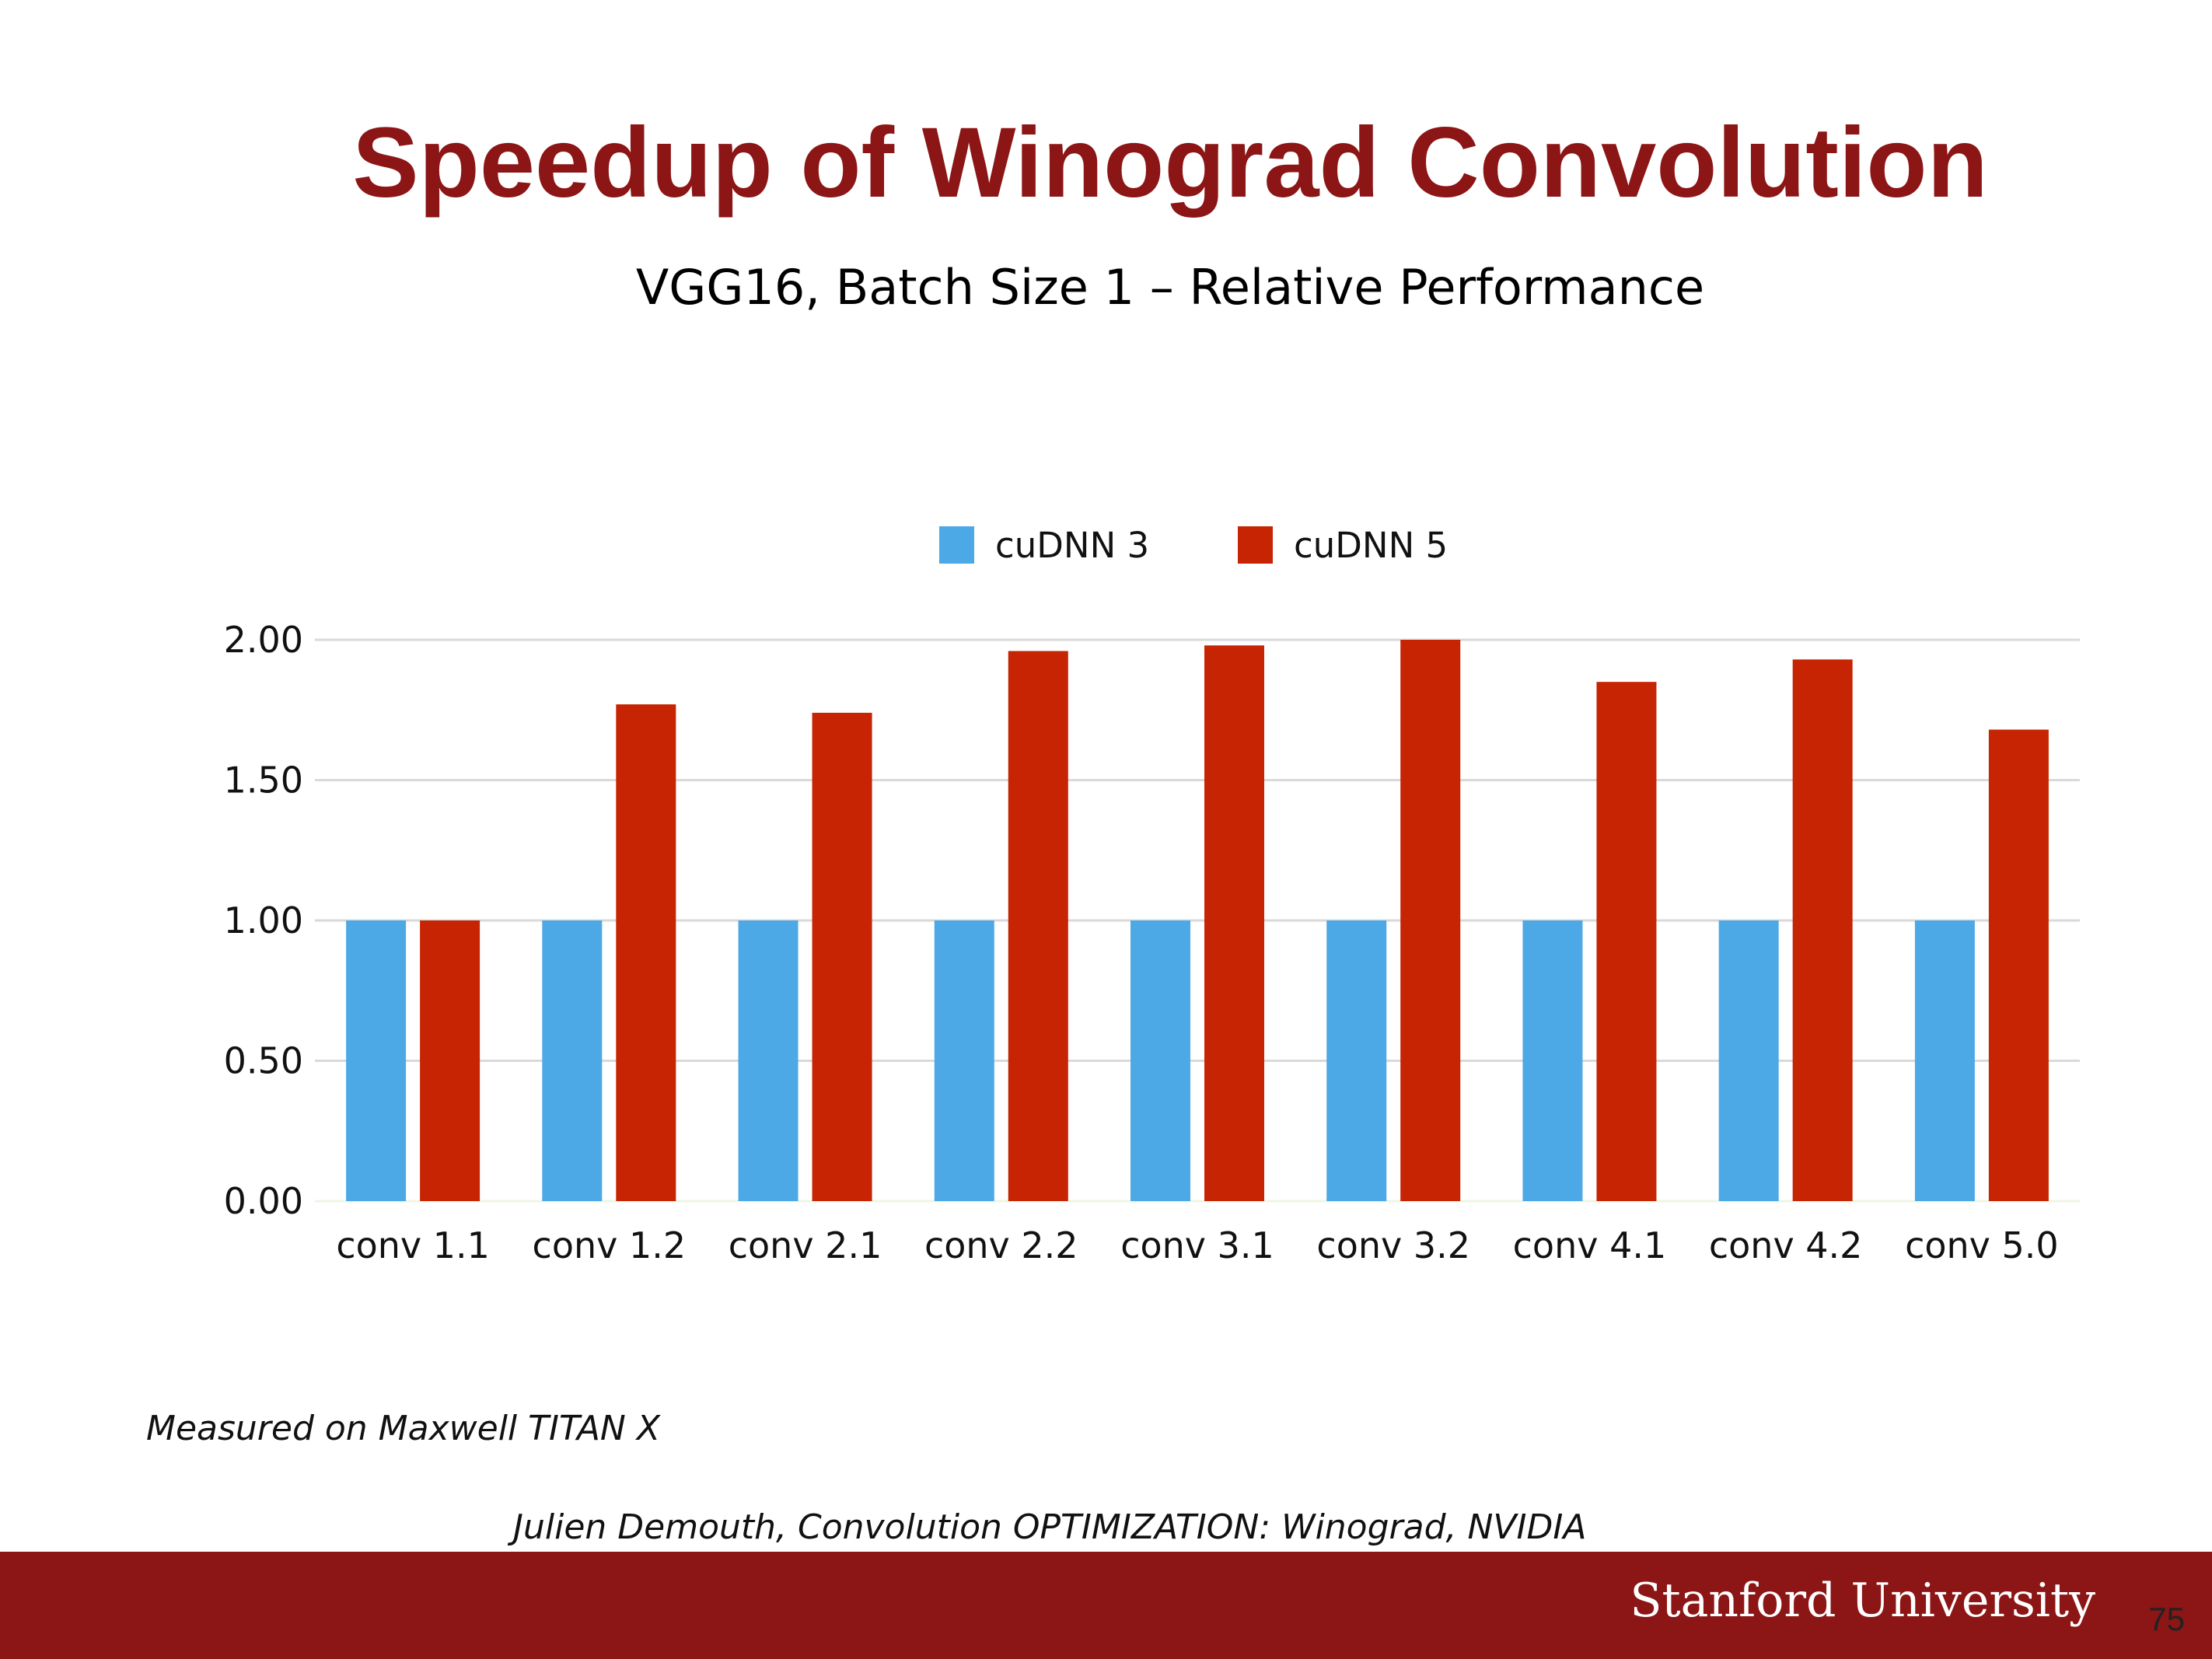 This screenshot has width=2212, height=1659. I want to click on y-tick-label: 0.50, so click(263, 1061).